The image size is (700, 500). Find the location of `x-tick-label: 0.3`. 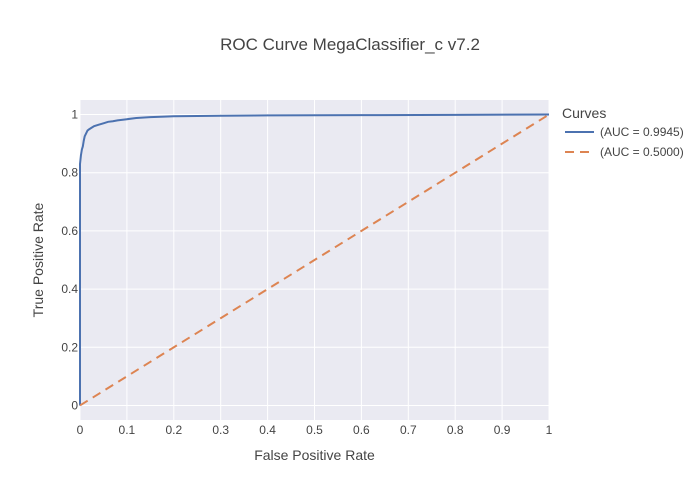

x-tick-label: 0.3 is located at coordinates (220, 430).